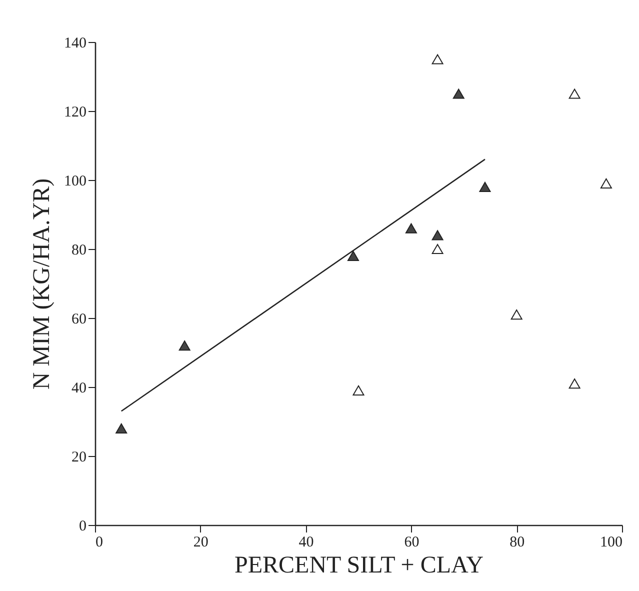 This screenshot has width=639, height=591. Describe the element at coordinates (611, 542) in the screenshot. I see `x-tick-label: 100` at that location.